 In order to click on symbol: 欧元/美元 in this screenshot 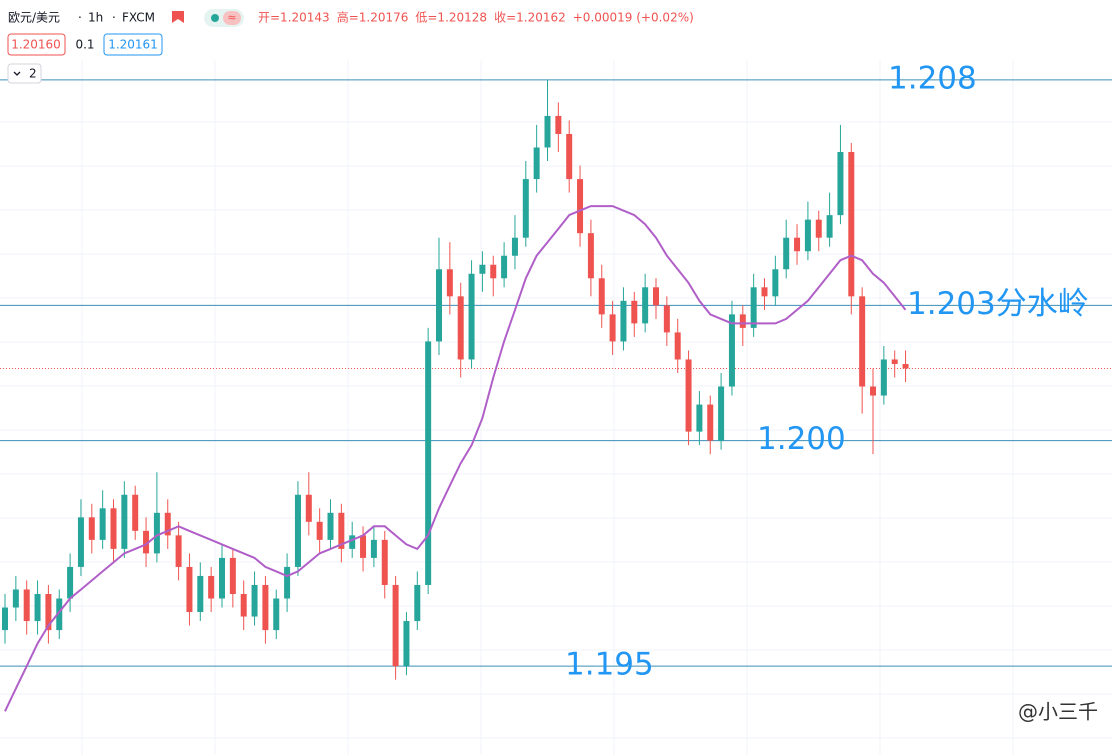, I will do `click(34, 18)`.